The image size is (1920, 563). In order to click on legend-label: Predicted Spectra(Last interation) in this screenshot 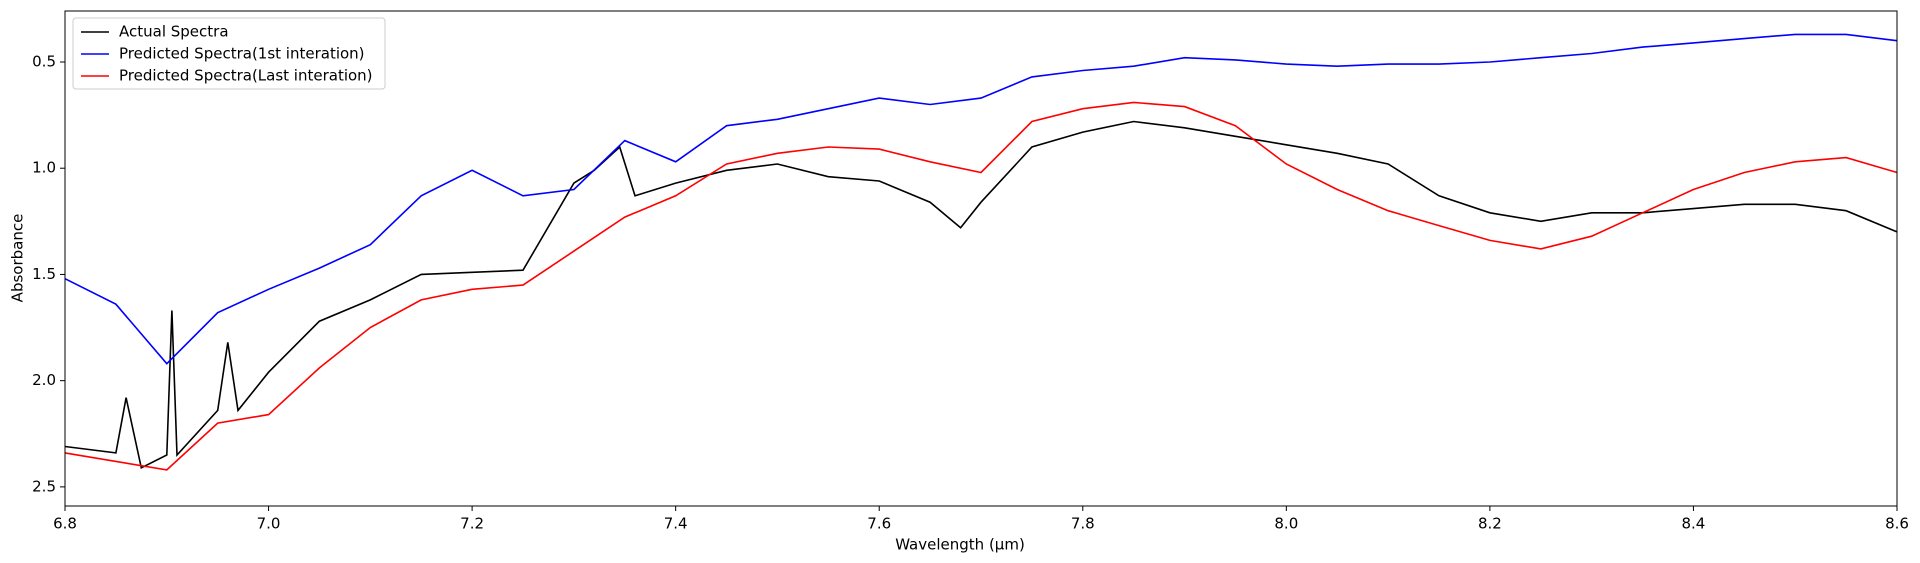, I will do `click(246, 76)`.